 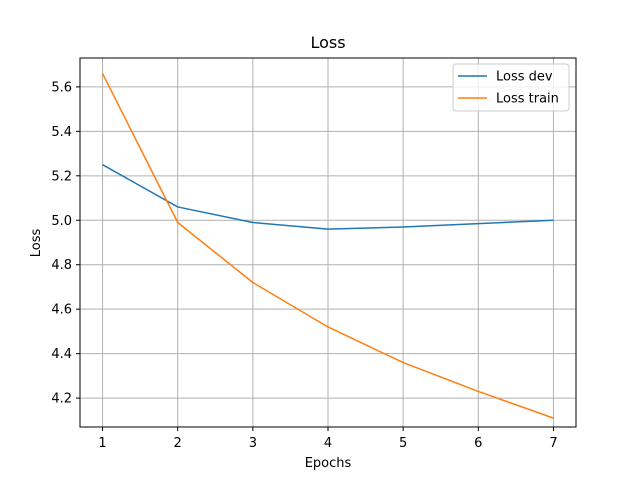 I want to click on chart-title: Loss, so click(x=327, y=42).